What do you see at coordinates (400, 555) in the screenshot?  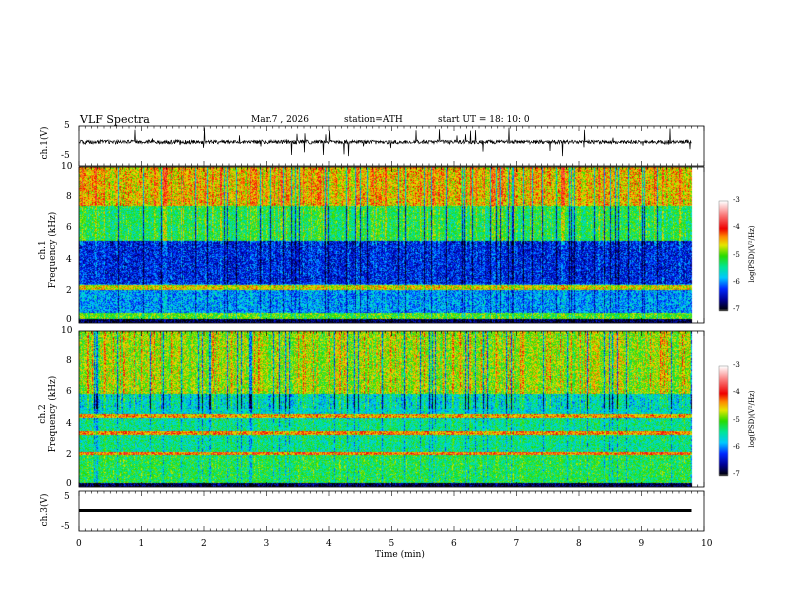 I see `x-axis-label: Time (min)` at bounding box center [400, 555].